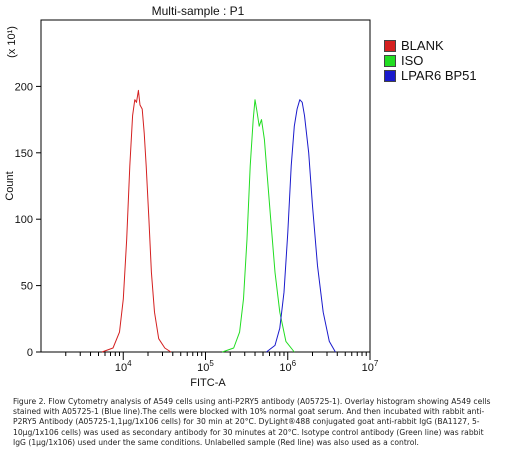 The image size is (511, 470). I want to click on x-tick-label: 10⁴, so click(123, 366).